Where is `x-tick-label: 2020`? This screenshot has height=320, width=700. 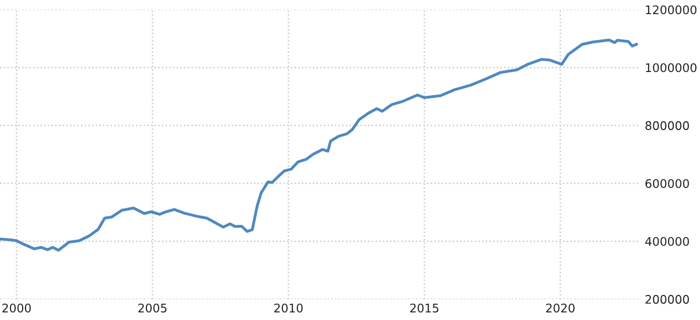
x-tick-label: 2020 is located at coordinates (560, 308).